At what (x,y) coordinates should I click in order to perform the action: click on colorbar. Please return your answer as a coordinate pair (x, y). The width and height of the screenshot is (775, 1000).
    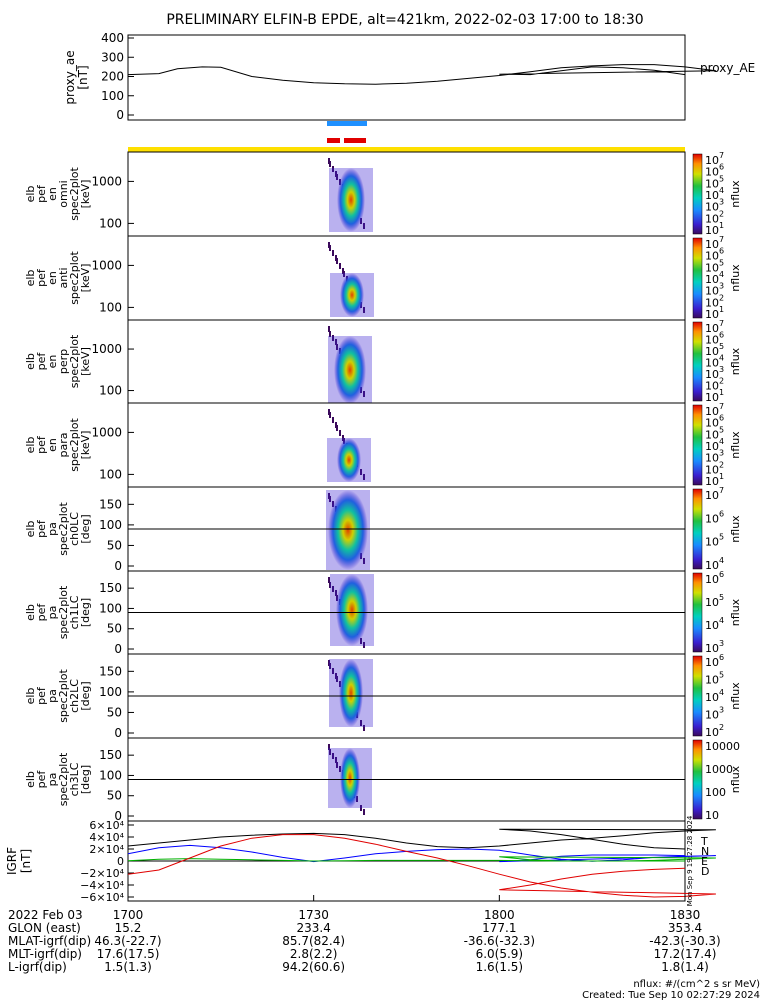
    Looking at the image, I should click on (697, 779).